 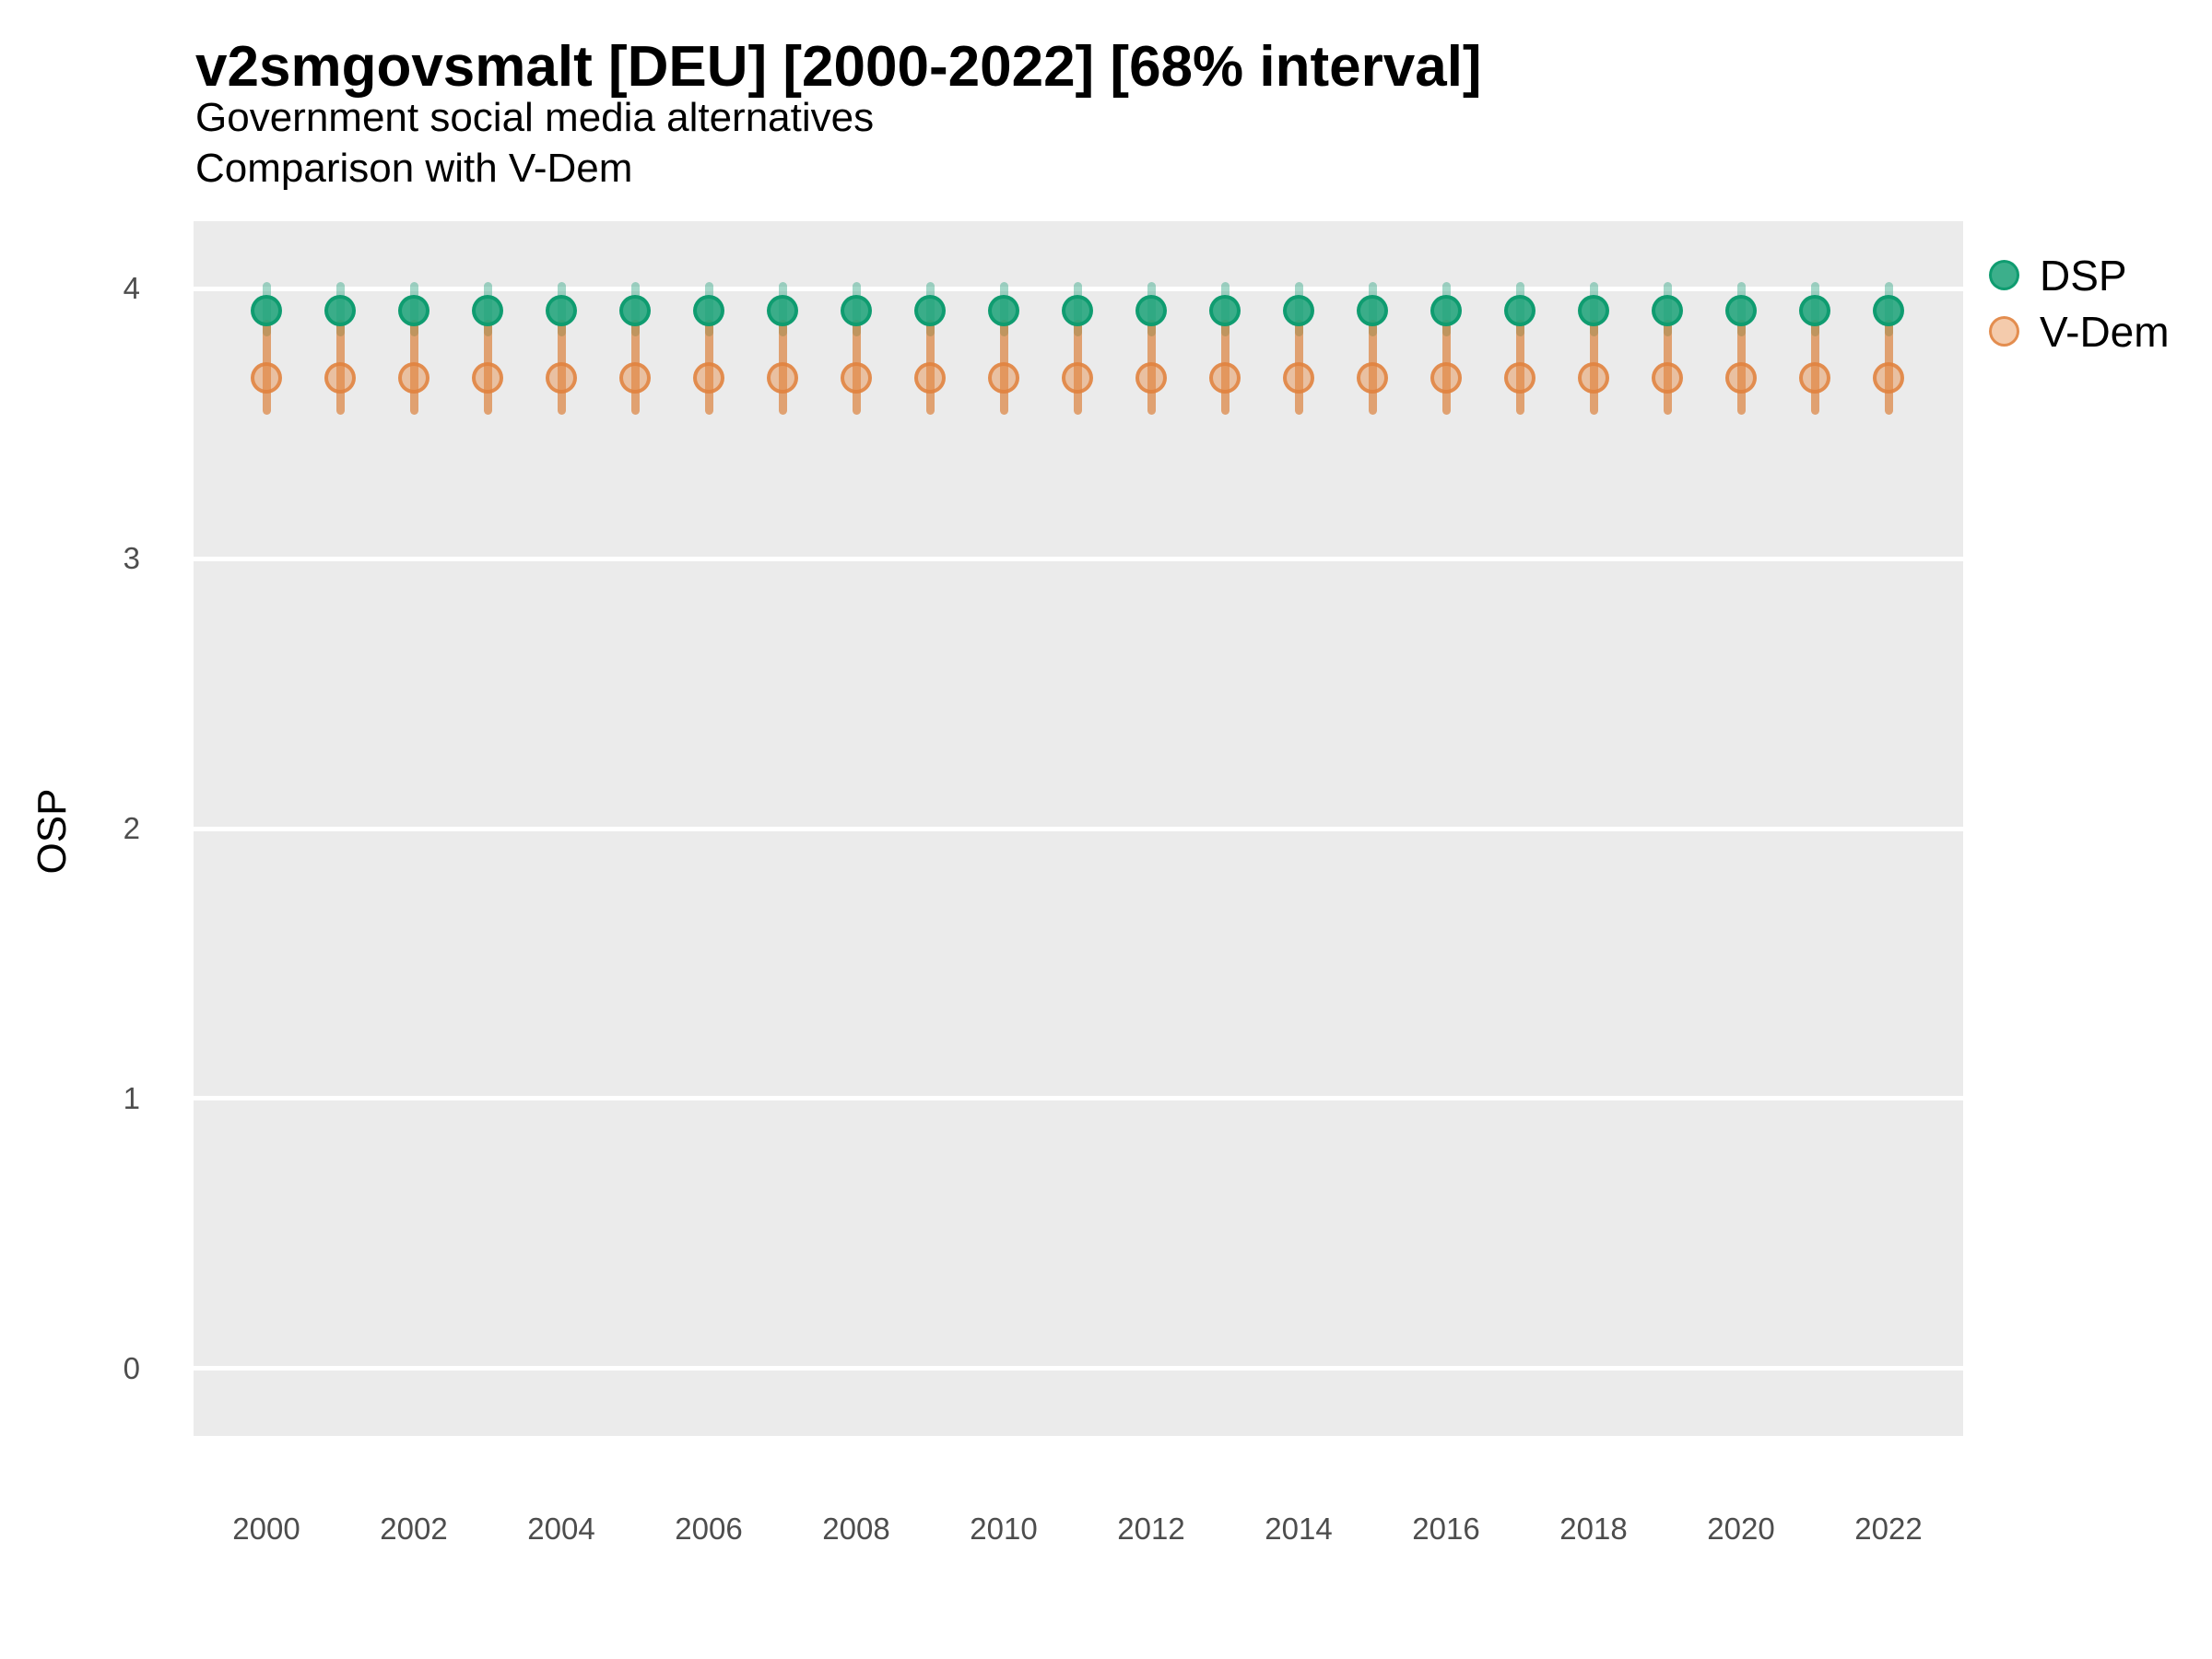 I want to click on vdem-point-2007, so click(x=782, y=377).